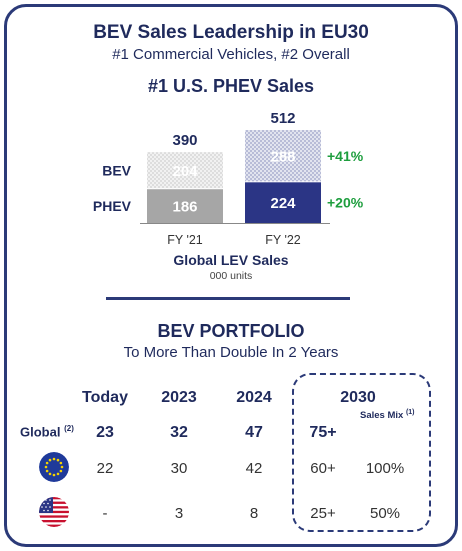  Describe the element at coordinates (112, 206) in the screenshot. I see `legend-phev: PHEV` at that location.